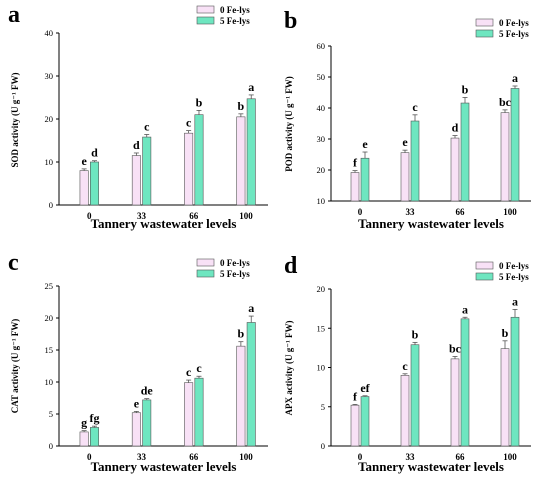  I want to click on panel-d-y-tick-label: 5, so click(323, 407).